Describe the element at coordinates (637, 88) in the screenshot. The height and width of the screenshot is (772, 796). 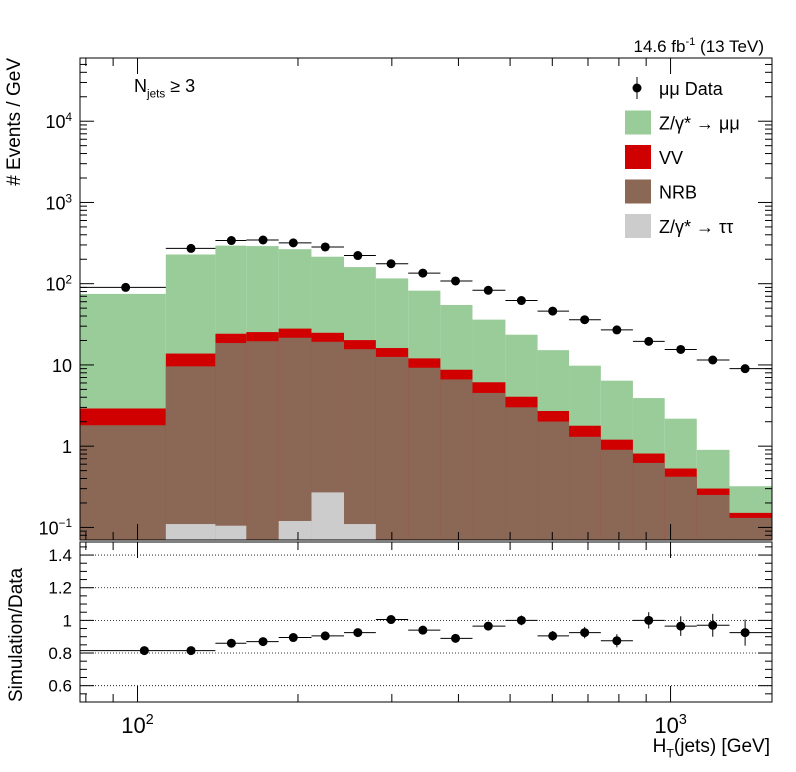
I see `legend-marker` at that location.